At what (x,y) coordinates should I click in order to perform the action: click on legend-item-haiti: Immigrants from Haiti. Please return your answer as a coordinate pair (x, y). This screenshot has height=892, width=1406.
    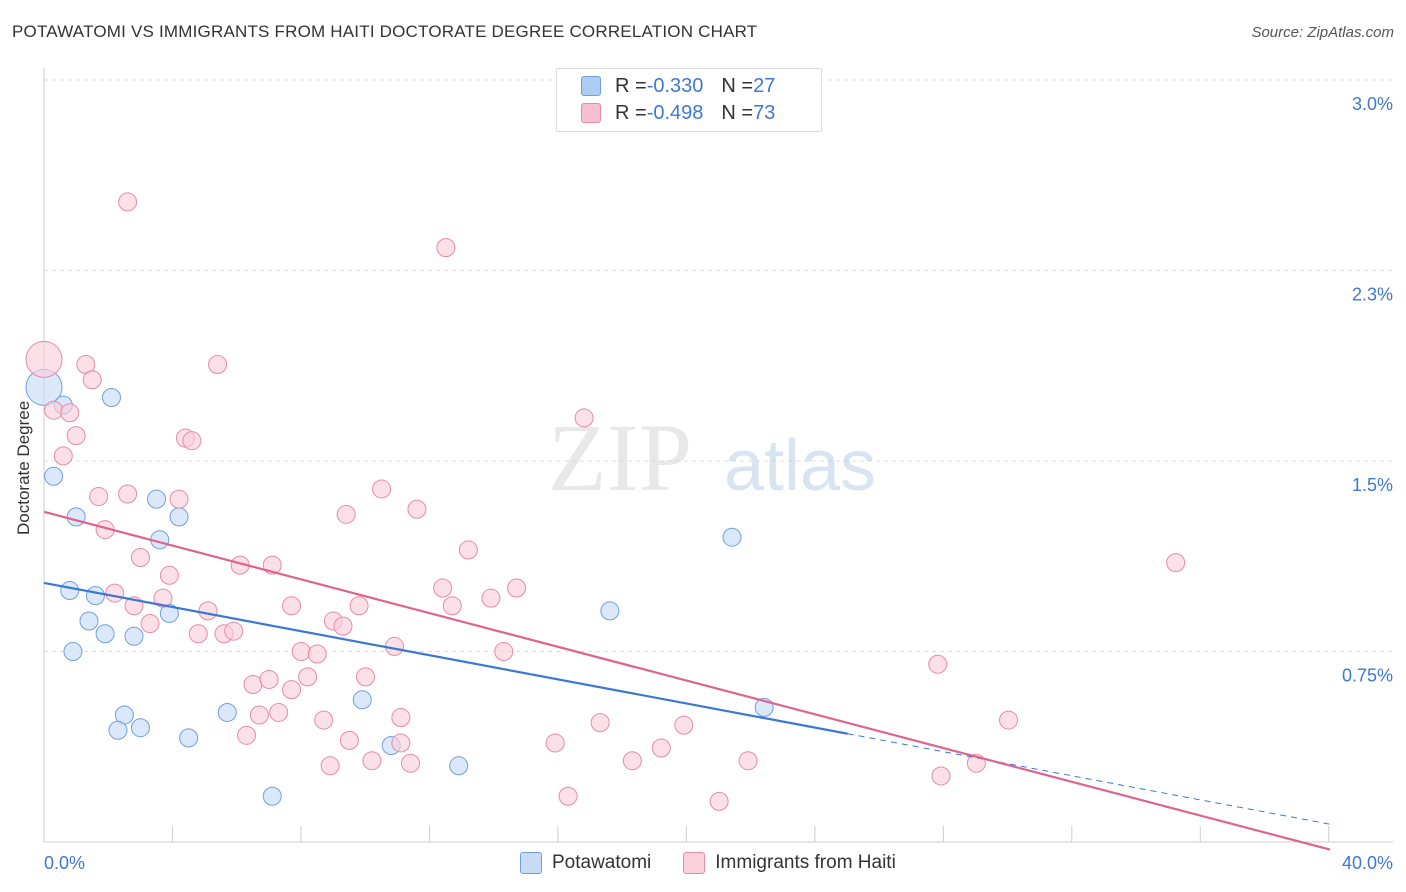
    Looking at the image, I should click on (789, 863).